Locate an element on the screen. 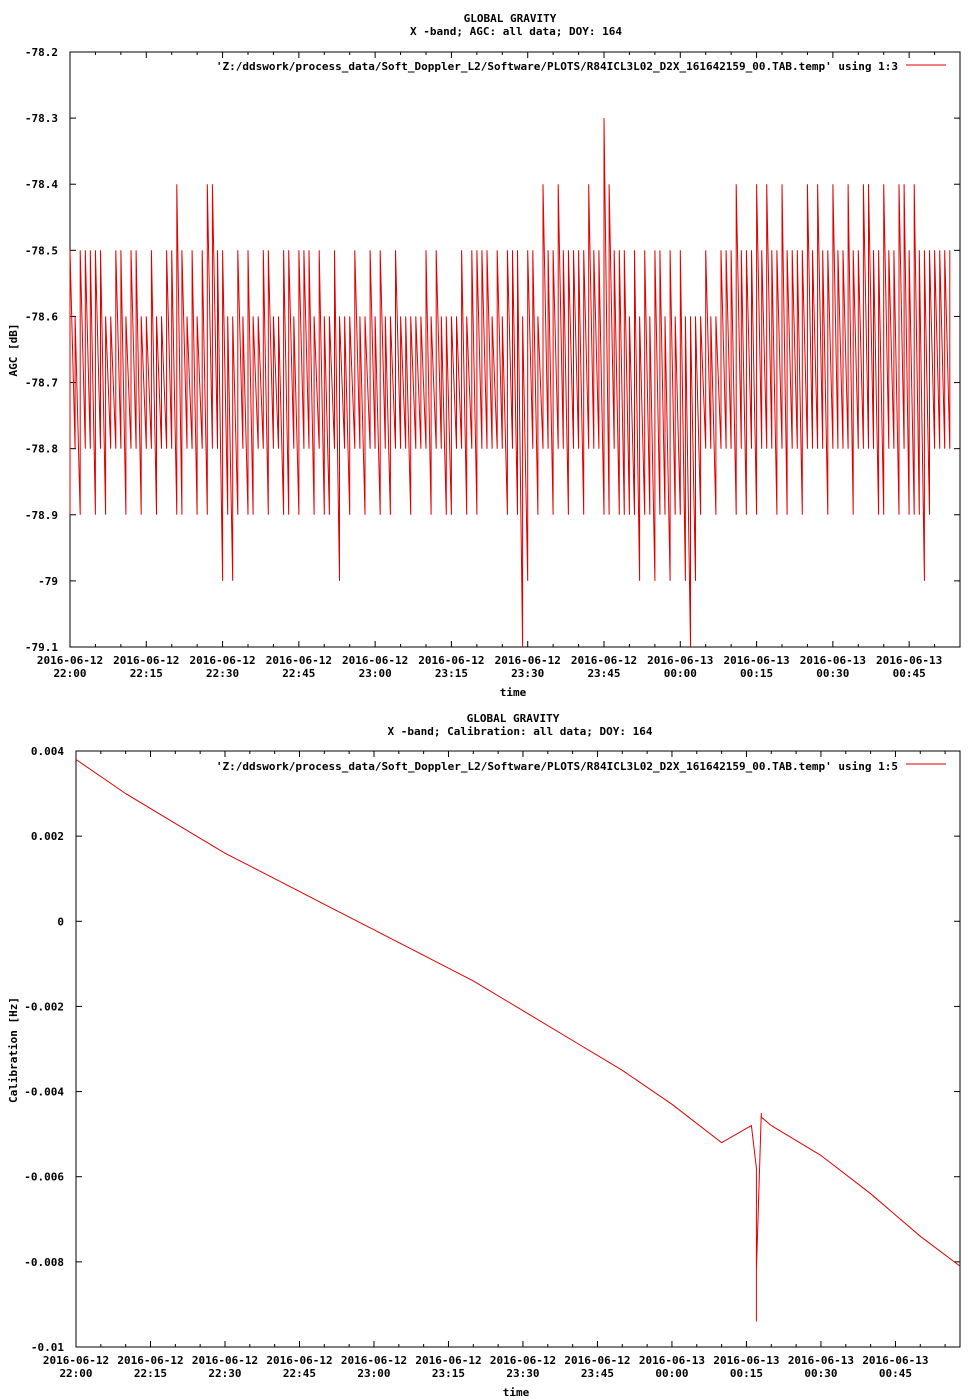 This screenshot has width=980, height=1400. y-tick-label: -0.008 is located at coordinates (44, 1262).